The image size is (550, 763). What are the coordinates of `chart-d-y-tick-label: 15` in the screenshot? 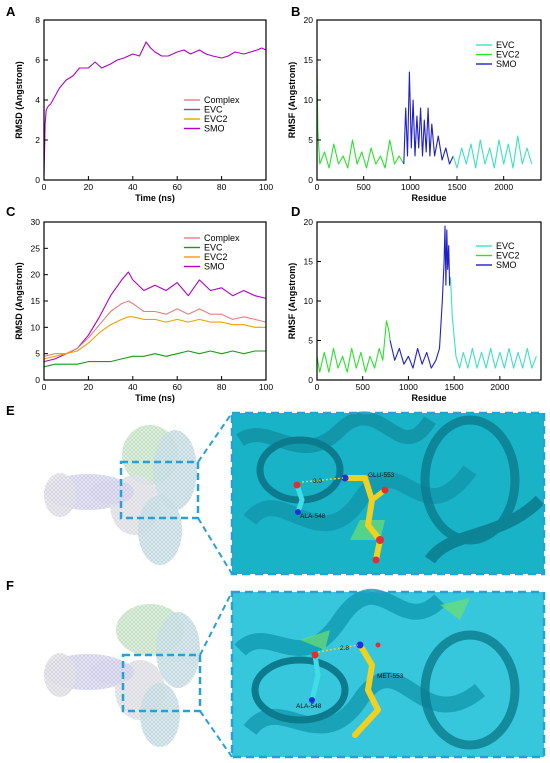 It's located at (309, 262).